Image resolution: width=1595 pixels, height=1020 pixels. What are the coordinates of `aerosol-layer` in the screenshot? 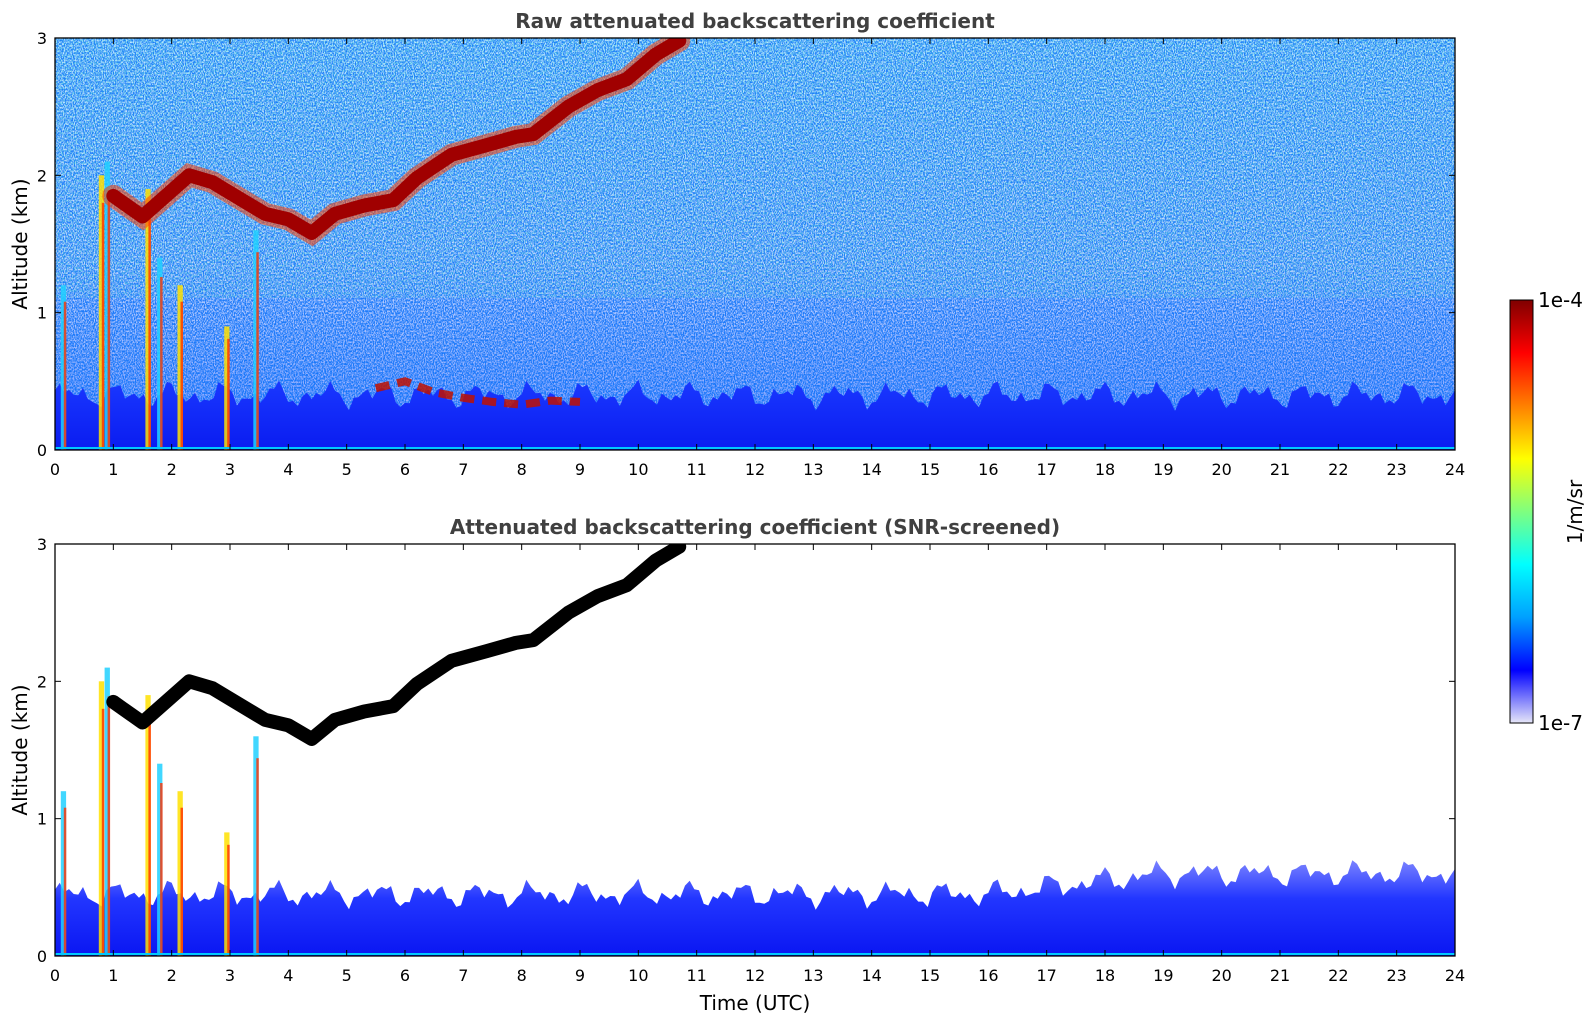 It's located at (477, 393).